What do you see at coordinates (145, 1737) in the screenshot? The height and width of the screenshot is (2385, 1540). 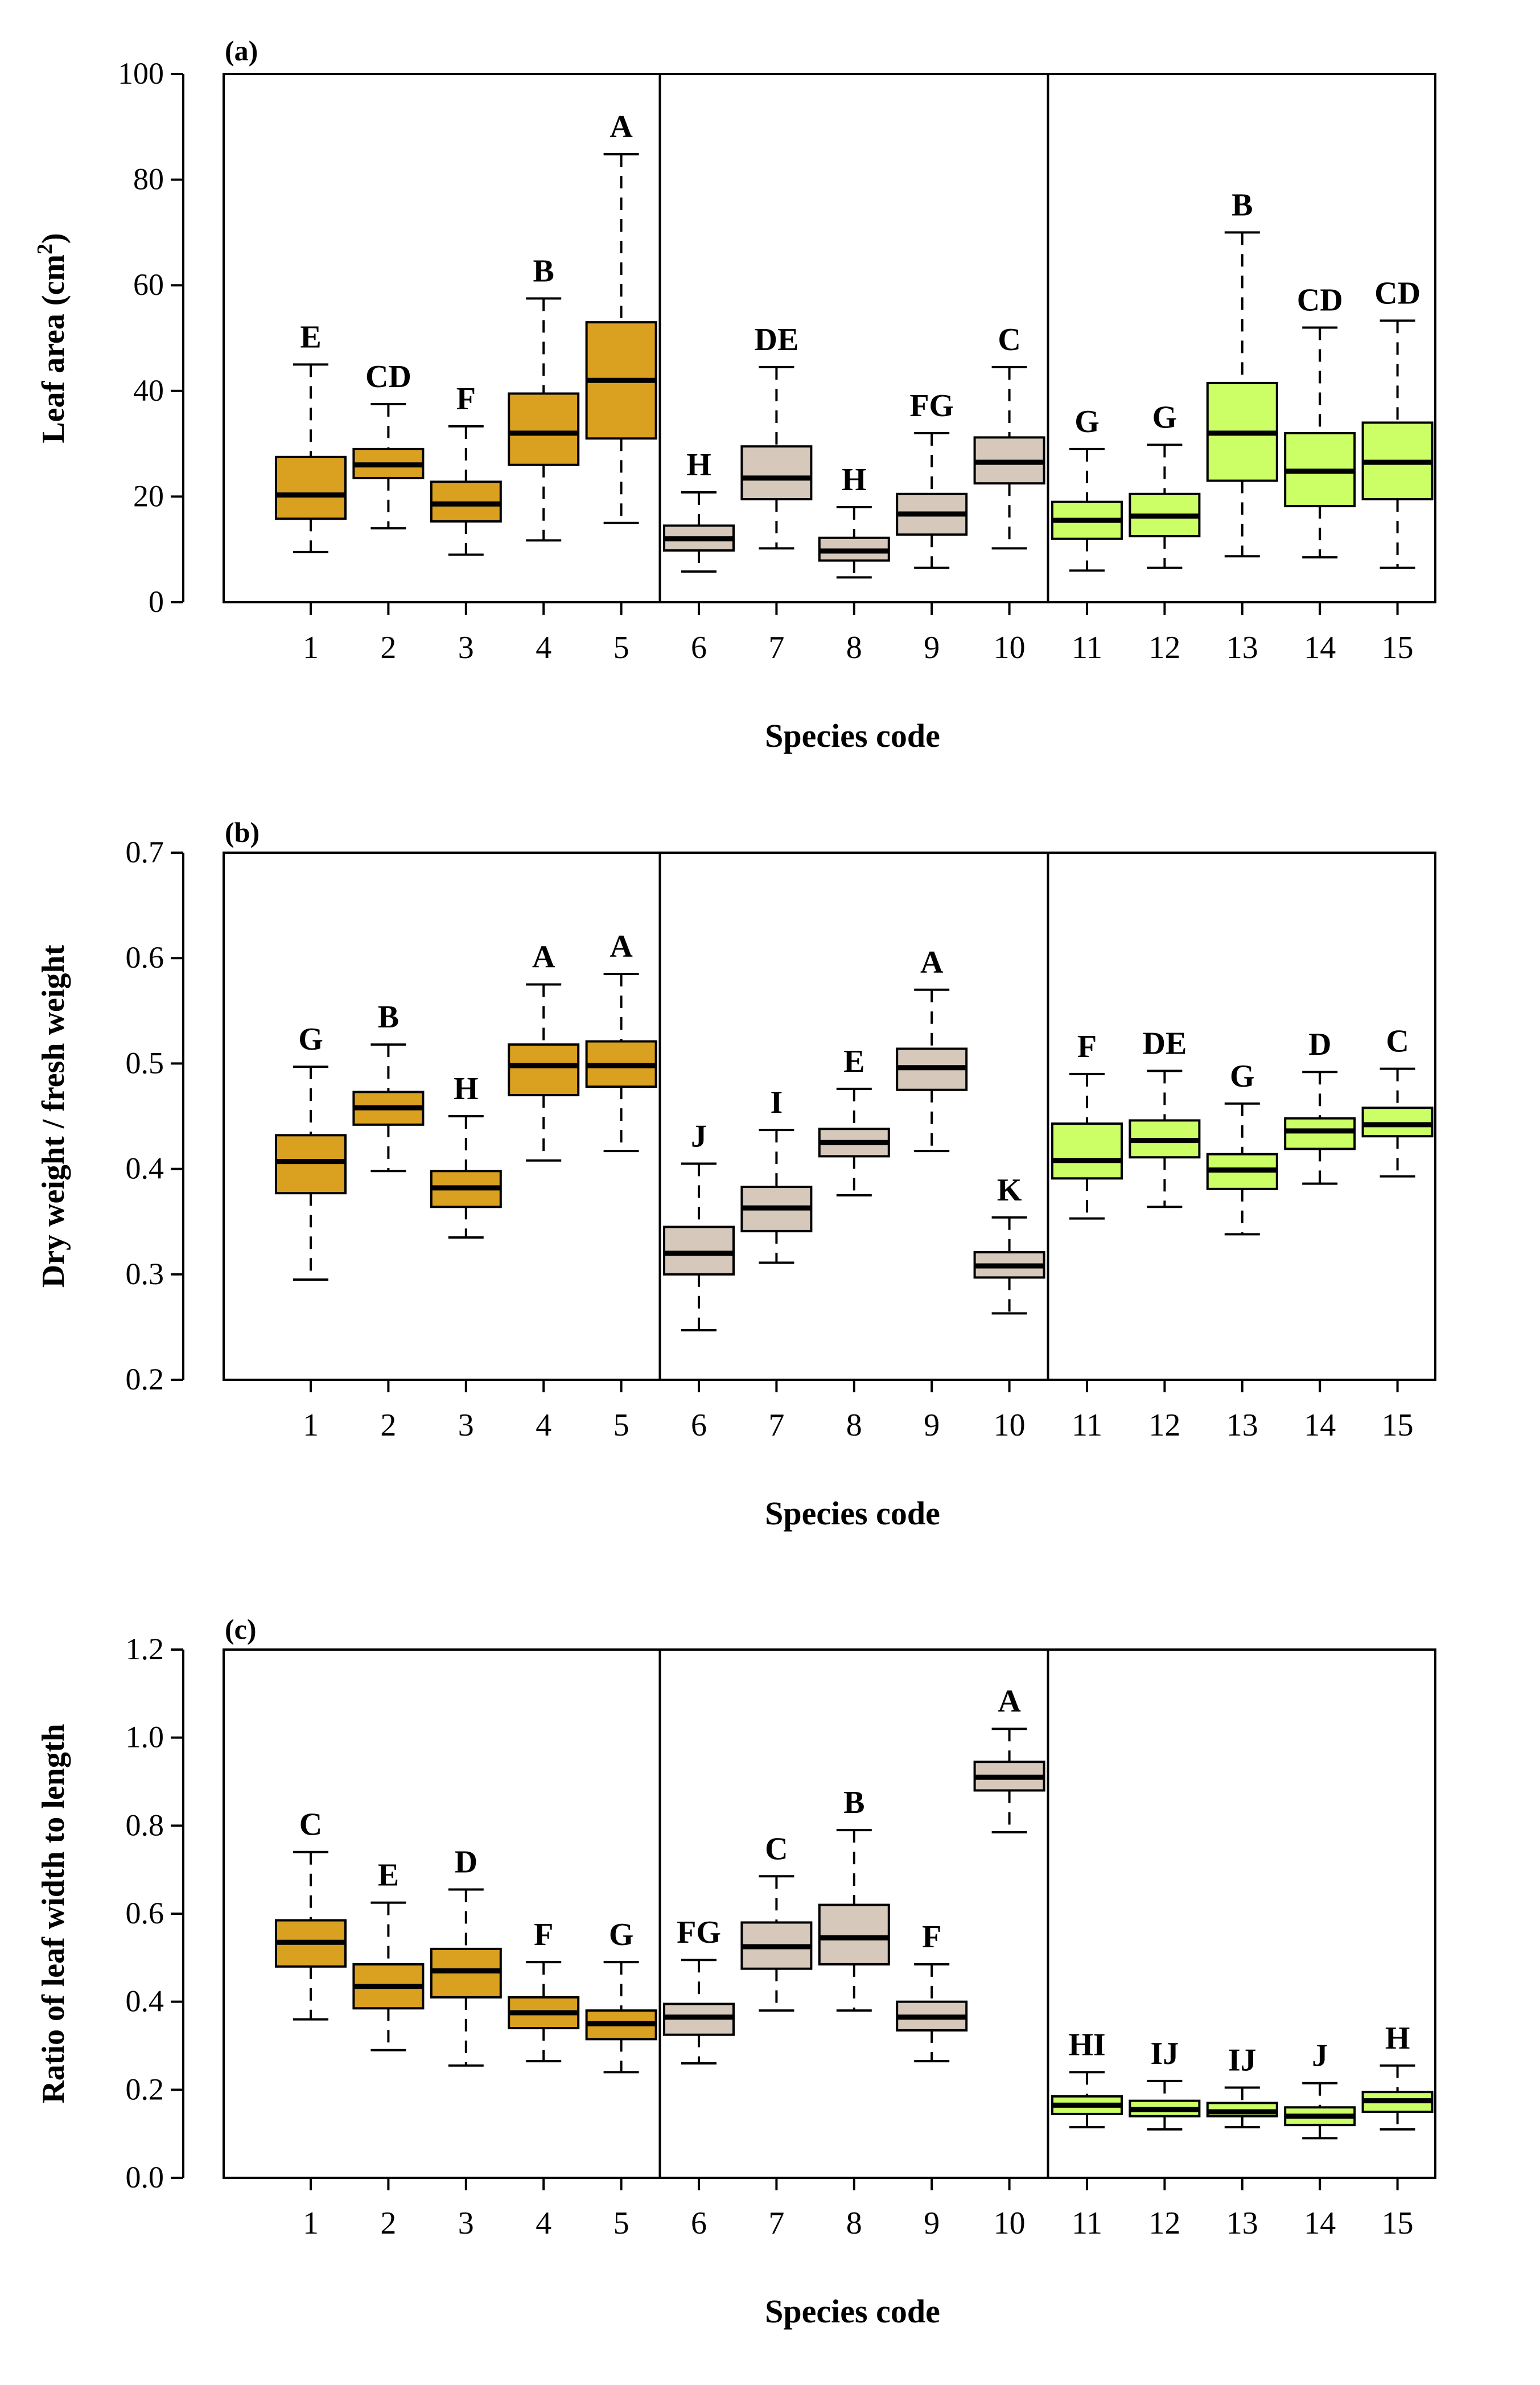 I see `y-tick-label: 1.0` at bounding box center [145, 1737].